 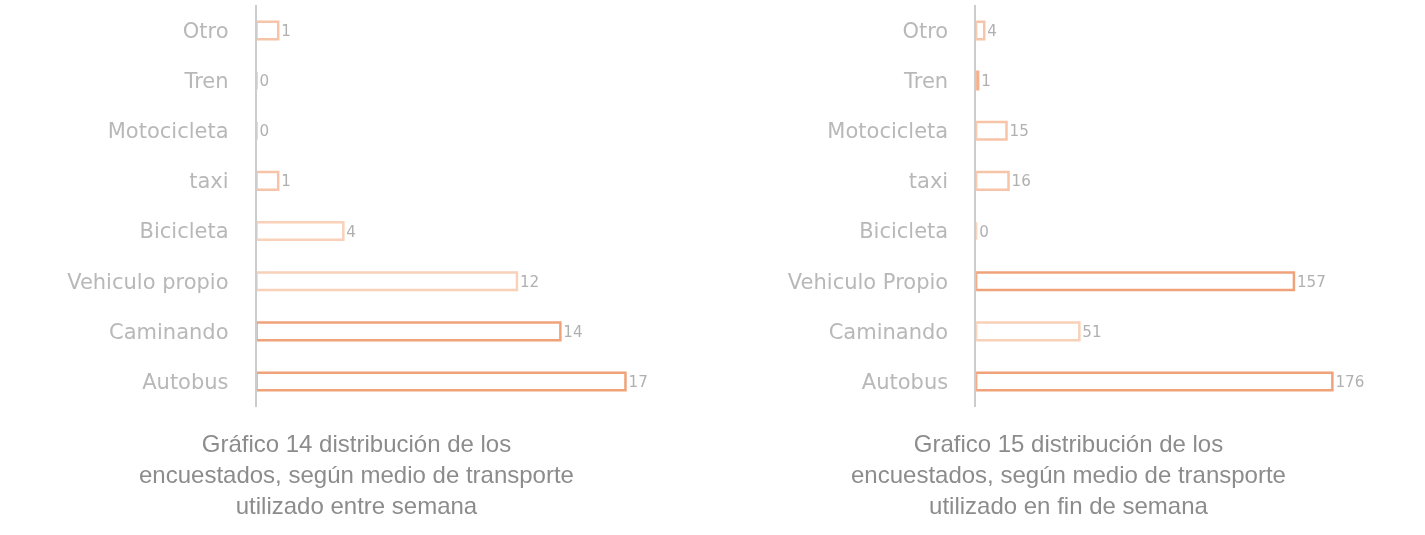 What do you see at coordinates (148, 281) in the screenshot?
I see `y-tick-label: Vehiculo propio` at bounding box center [148, 281].